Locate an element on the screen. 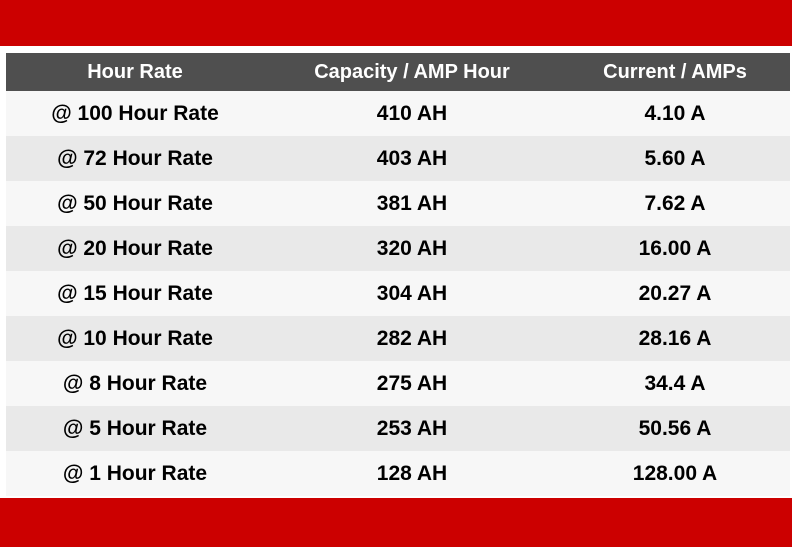 The height and width of the screenshot is (547, 792). capacity-cell: 403 AH is located at coordinates (412, 158).